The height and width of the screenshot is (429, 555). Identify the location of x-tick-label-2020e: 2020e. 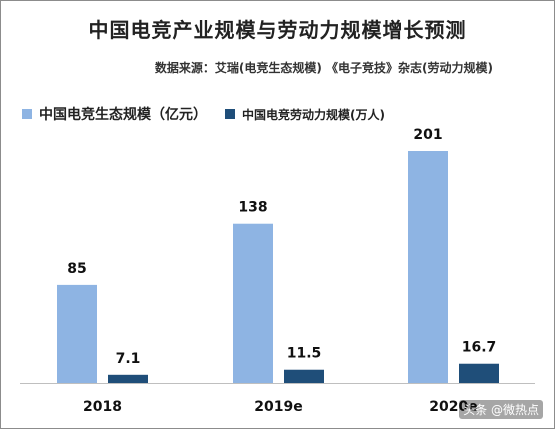
(453, 407).